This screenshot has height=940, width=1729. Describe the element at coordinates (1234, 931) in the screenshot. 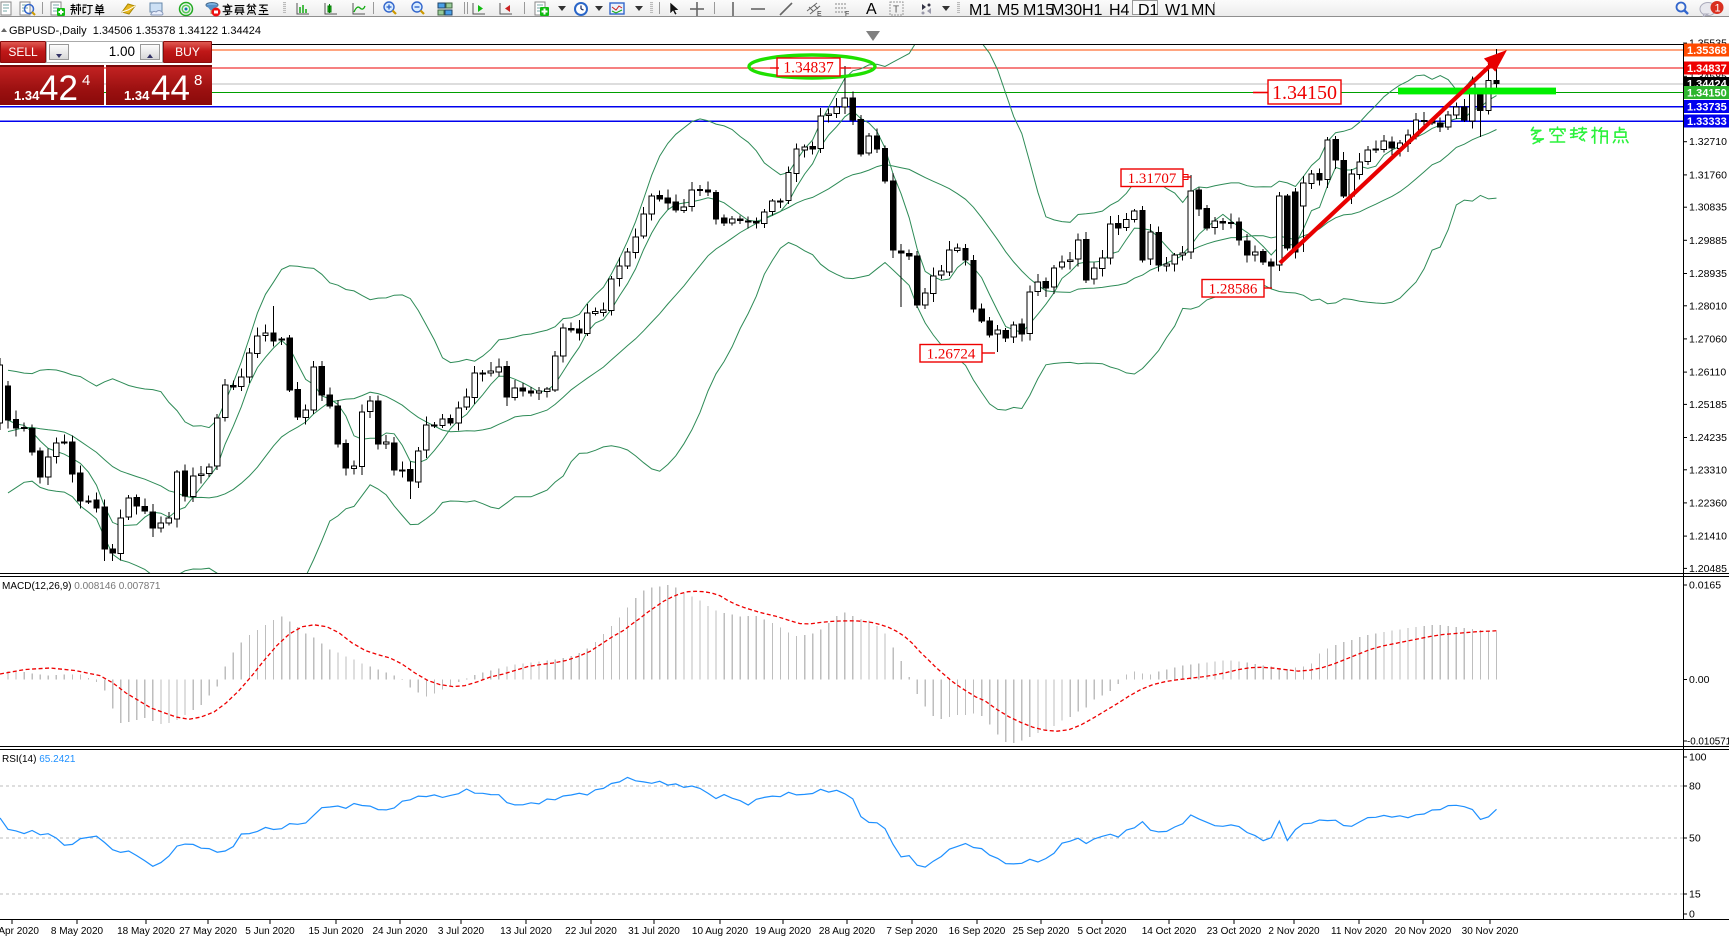

I see `svg-text: 23 Oct 2020` at that location.